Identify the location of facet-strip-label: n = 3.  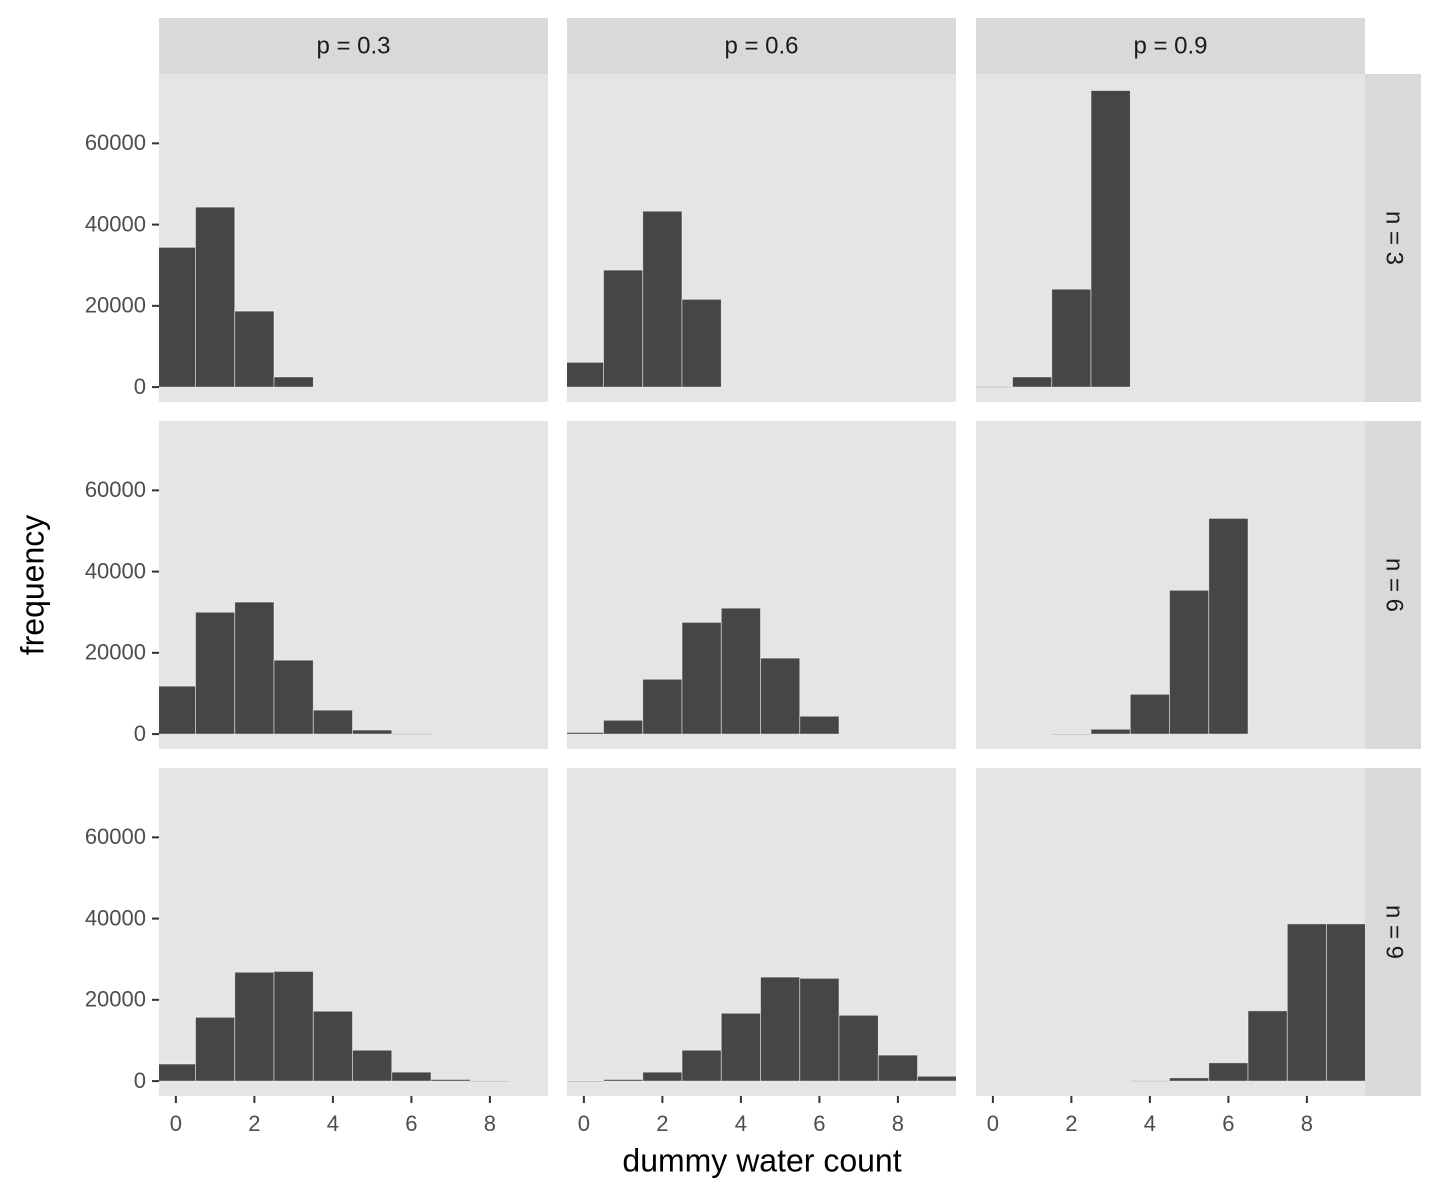
(1394, 238).